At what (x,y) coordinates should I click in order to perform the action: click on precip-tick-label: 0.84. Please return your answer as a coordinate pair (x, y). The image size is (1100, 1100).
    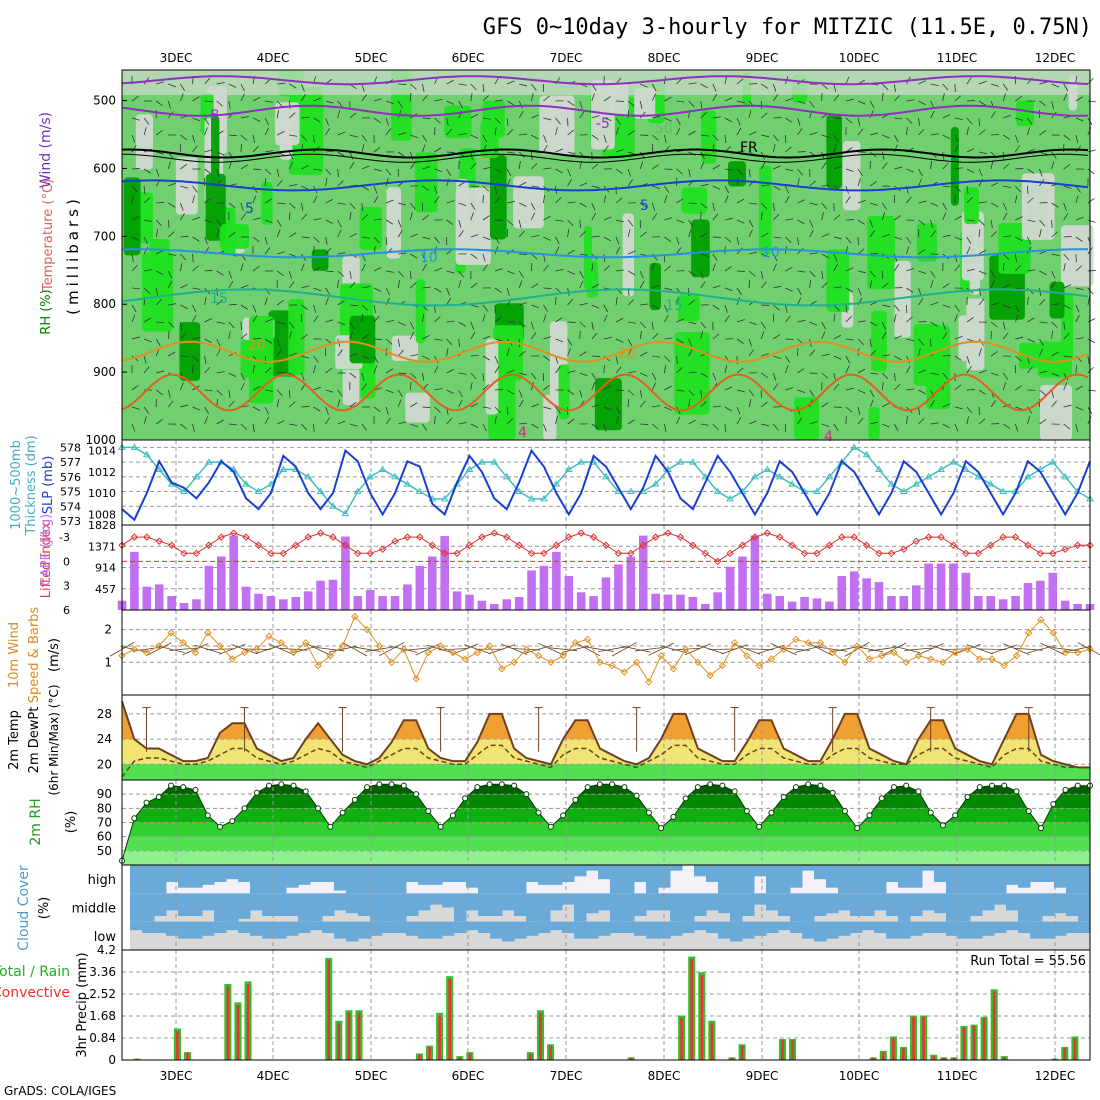
    Looking at the image, I should click on (102, 1038).